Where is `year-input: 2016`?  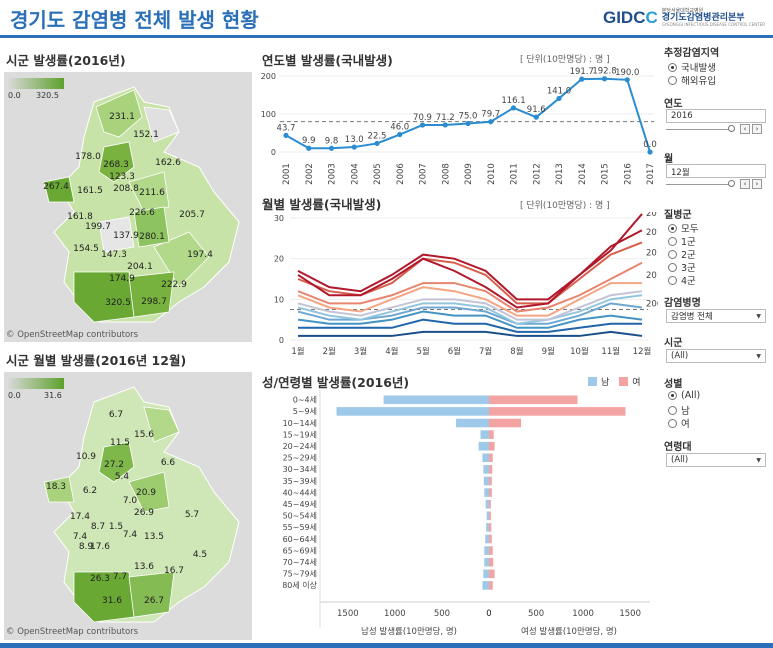 year-input: 2016 is located at coordinates (716, 116).